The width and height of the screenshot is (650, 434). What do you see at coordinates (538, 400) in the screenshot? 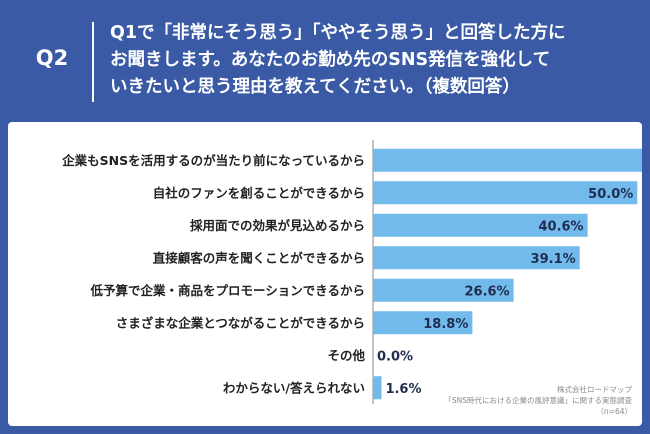
I see `source-survey: 「SNS時代における企業の風評意識」に関する実態調査` at bounding box center [538, 400].